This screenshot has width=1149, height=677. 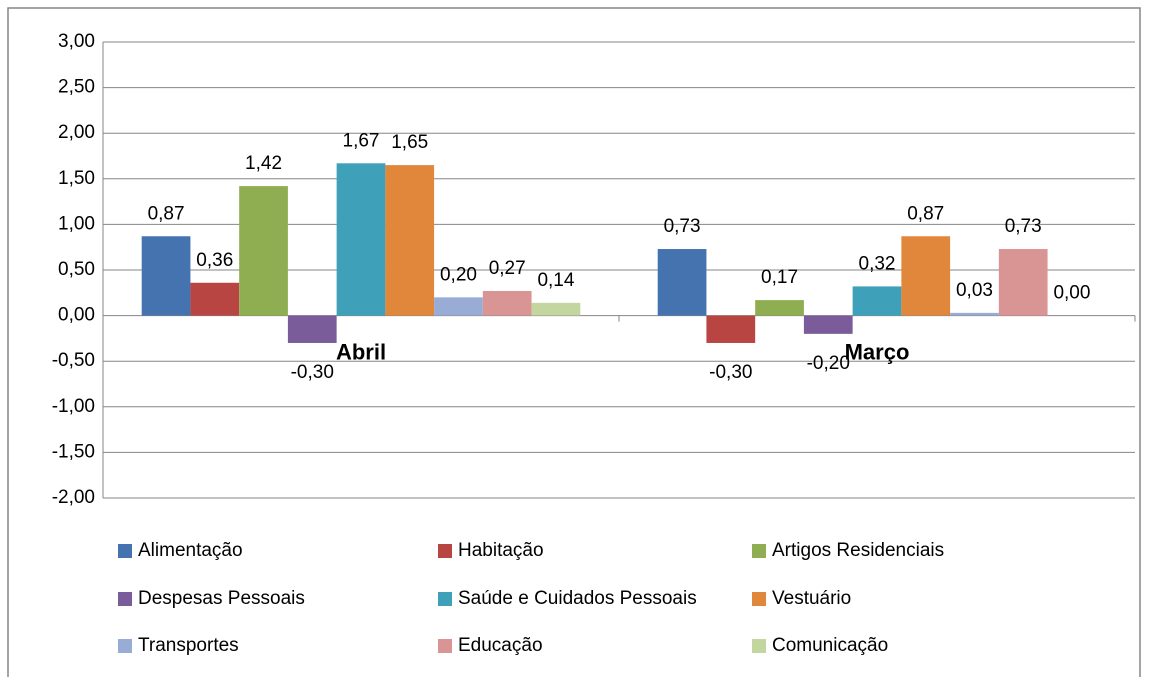 I want to click on legend-label: Educação, so click(x=500, y=645).